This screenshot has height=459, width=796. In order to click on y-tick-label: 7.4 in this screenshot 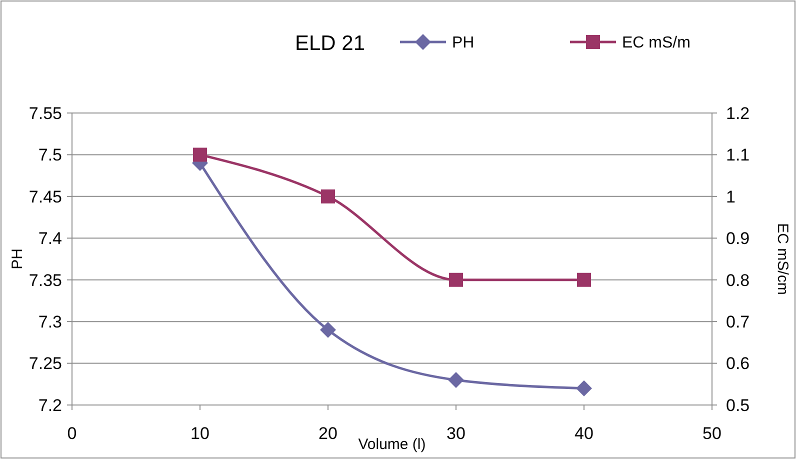, I will do `click(50, 238)`.